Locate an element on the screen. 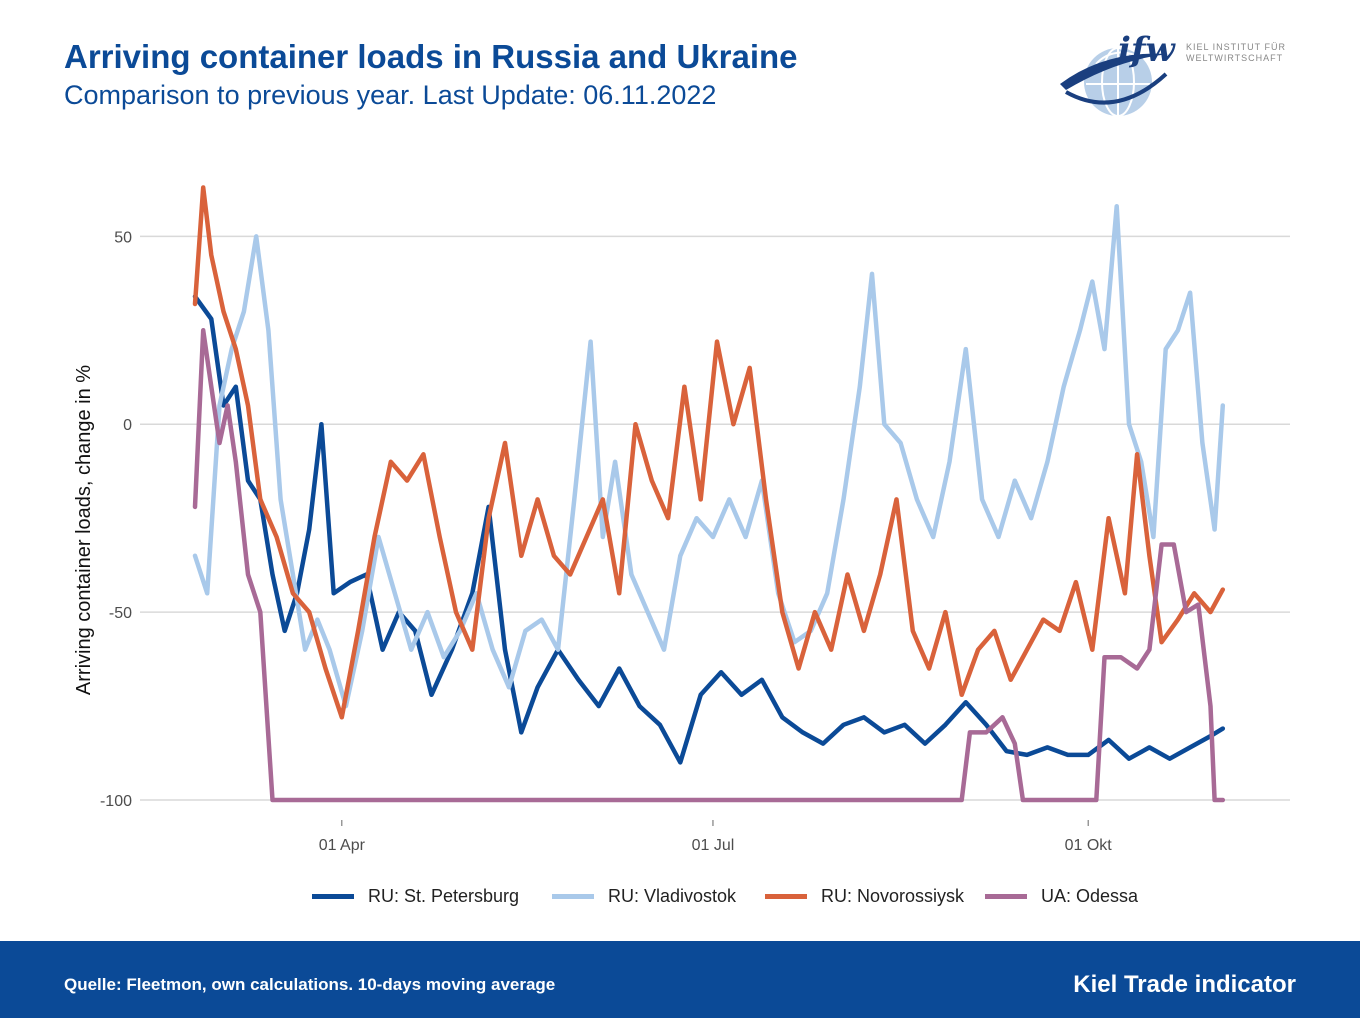 The image size is (1360, 1018). legend-label: RU: Novorossiysk is located at coordinates (893, 895).